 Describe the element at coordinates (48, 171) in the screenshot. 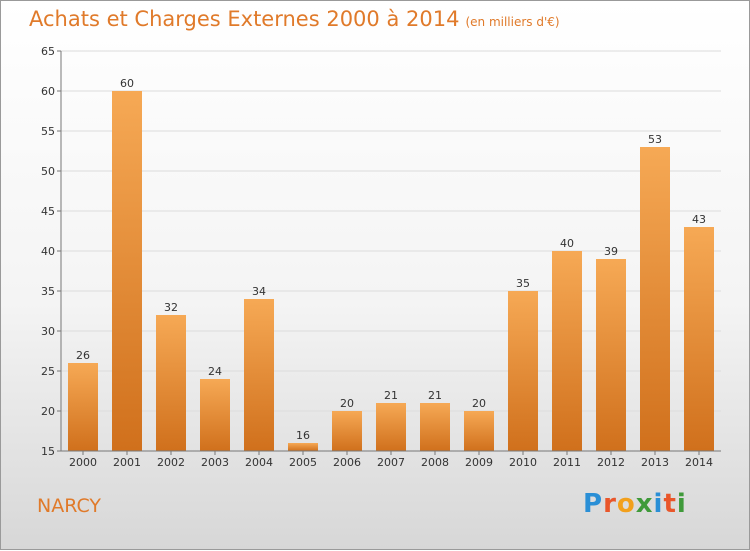

I see `y-tick-label: 50` at that location.